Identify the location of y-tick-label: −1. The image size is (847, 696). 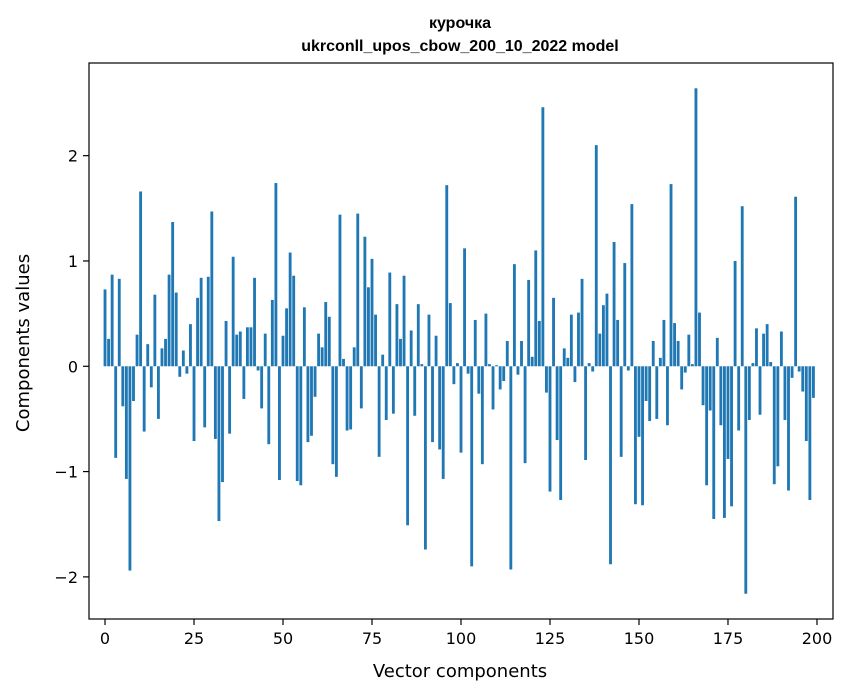
(66, 472).